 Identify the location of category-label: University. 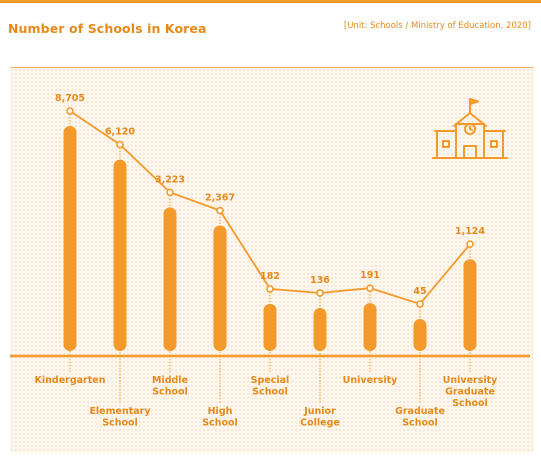
(371, 380).